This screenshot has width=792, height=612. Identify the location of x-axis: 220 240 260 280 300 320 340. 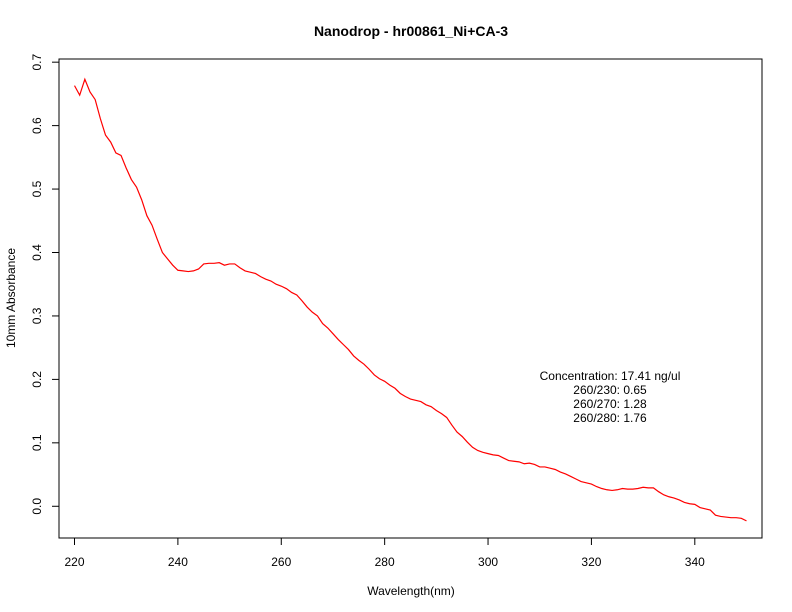
(384, 553).